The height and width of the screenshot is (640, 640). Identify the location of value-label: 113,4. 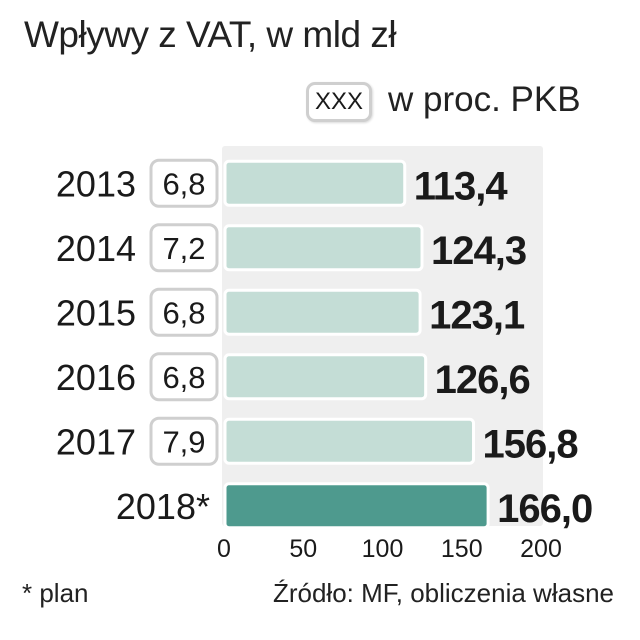
(461, 186).